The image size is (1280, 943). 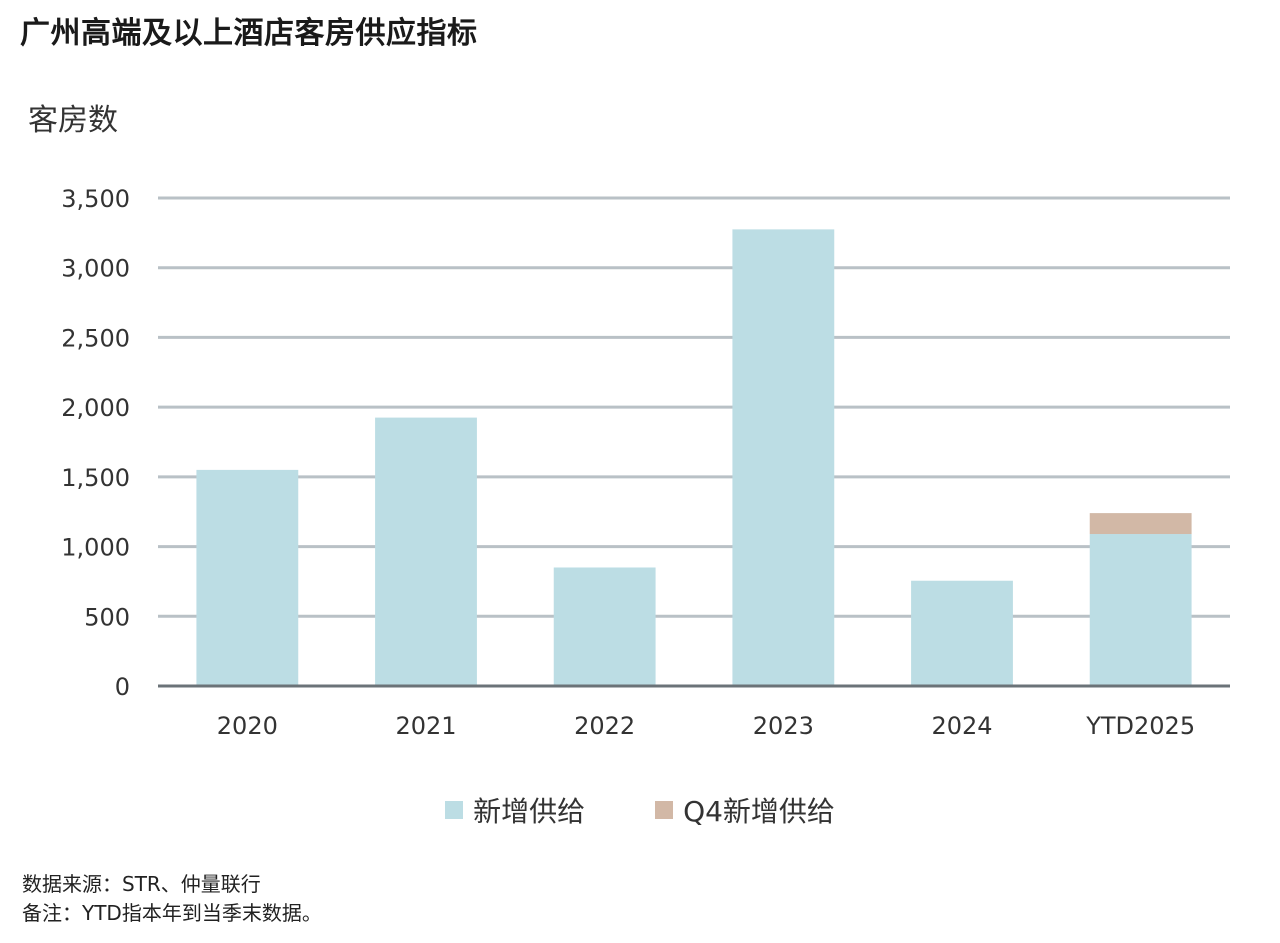 What do you see at coordinates (247, 726) in the screenshot?
I see `x-tick-label: 2020` at bounding box center [247, 726].